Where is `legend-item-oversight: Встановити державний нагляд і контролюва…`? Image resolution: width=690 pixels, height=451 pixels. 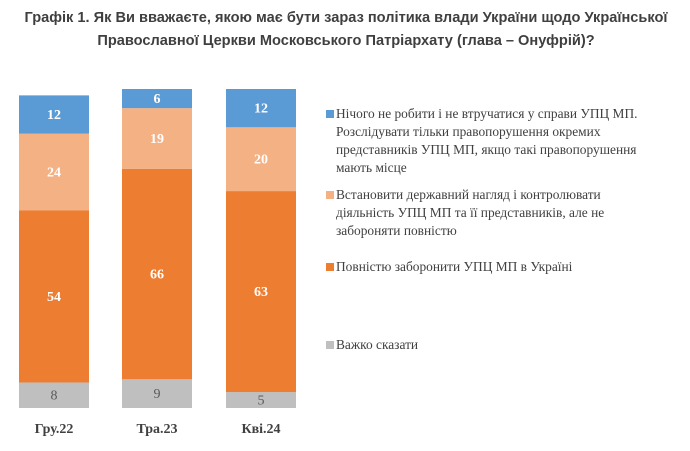
legend-item-oversight: Встановити державний нагляд і контролюва… is located at coordinates (491, 213).